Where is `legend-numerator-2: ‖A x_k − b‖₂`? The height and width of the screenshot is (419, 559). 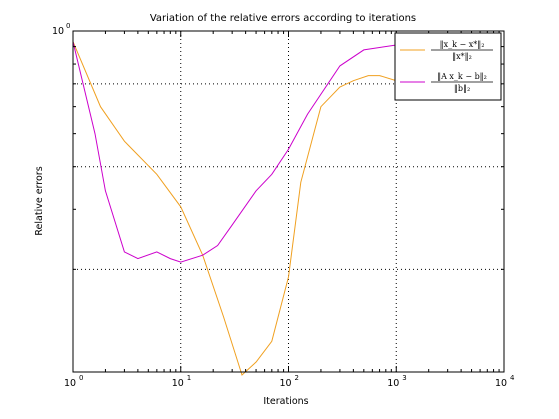
legend-numerator-2: ‖A x_k − b‖₂ is located at coordinates (462, 76).